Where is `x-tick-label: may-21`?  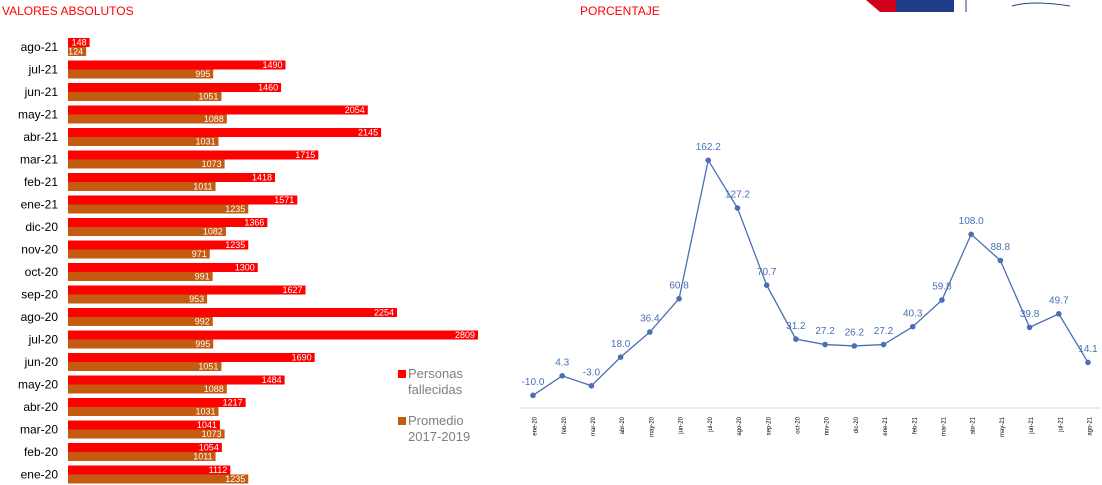
x-tick-label: may-21 is located at coordinates (1003, 426).